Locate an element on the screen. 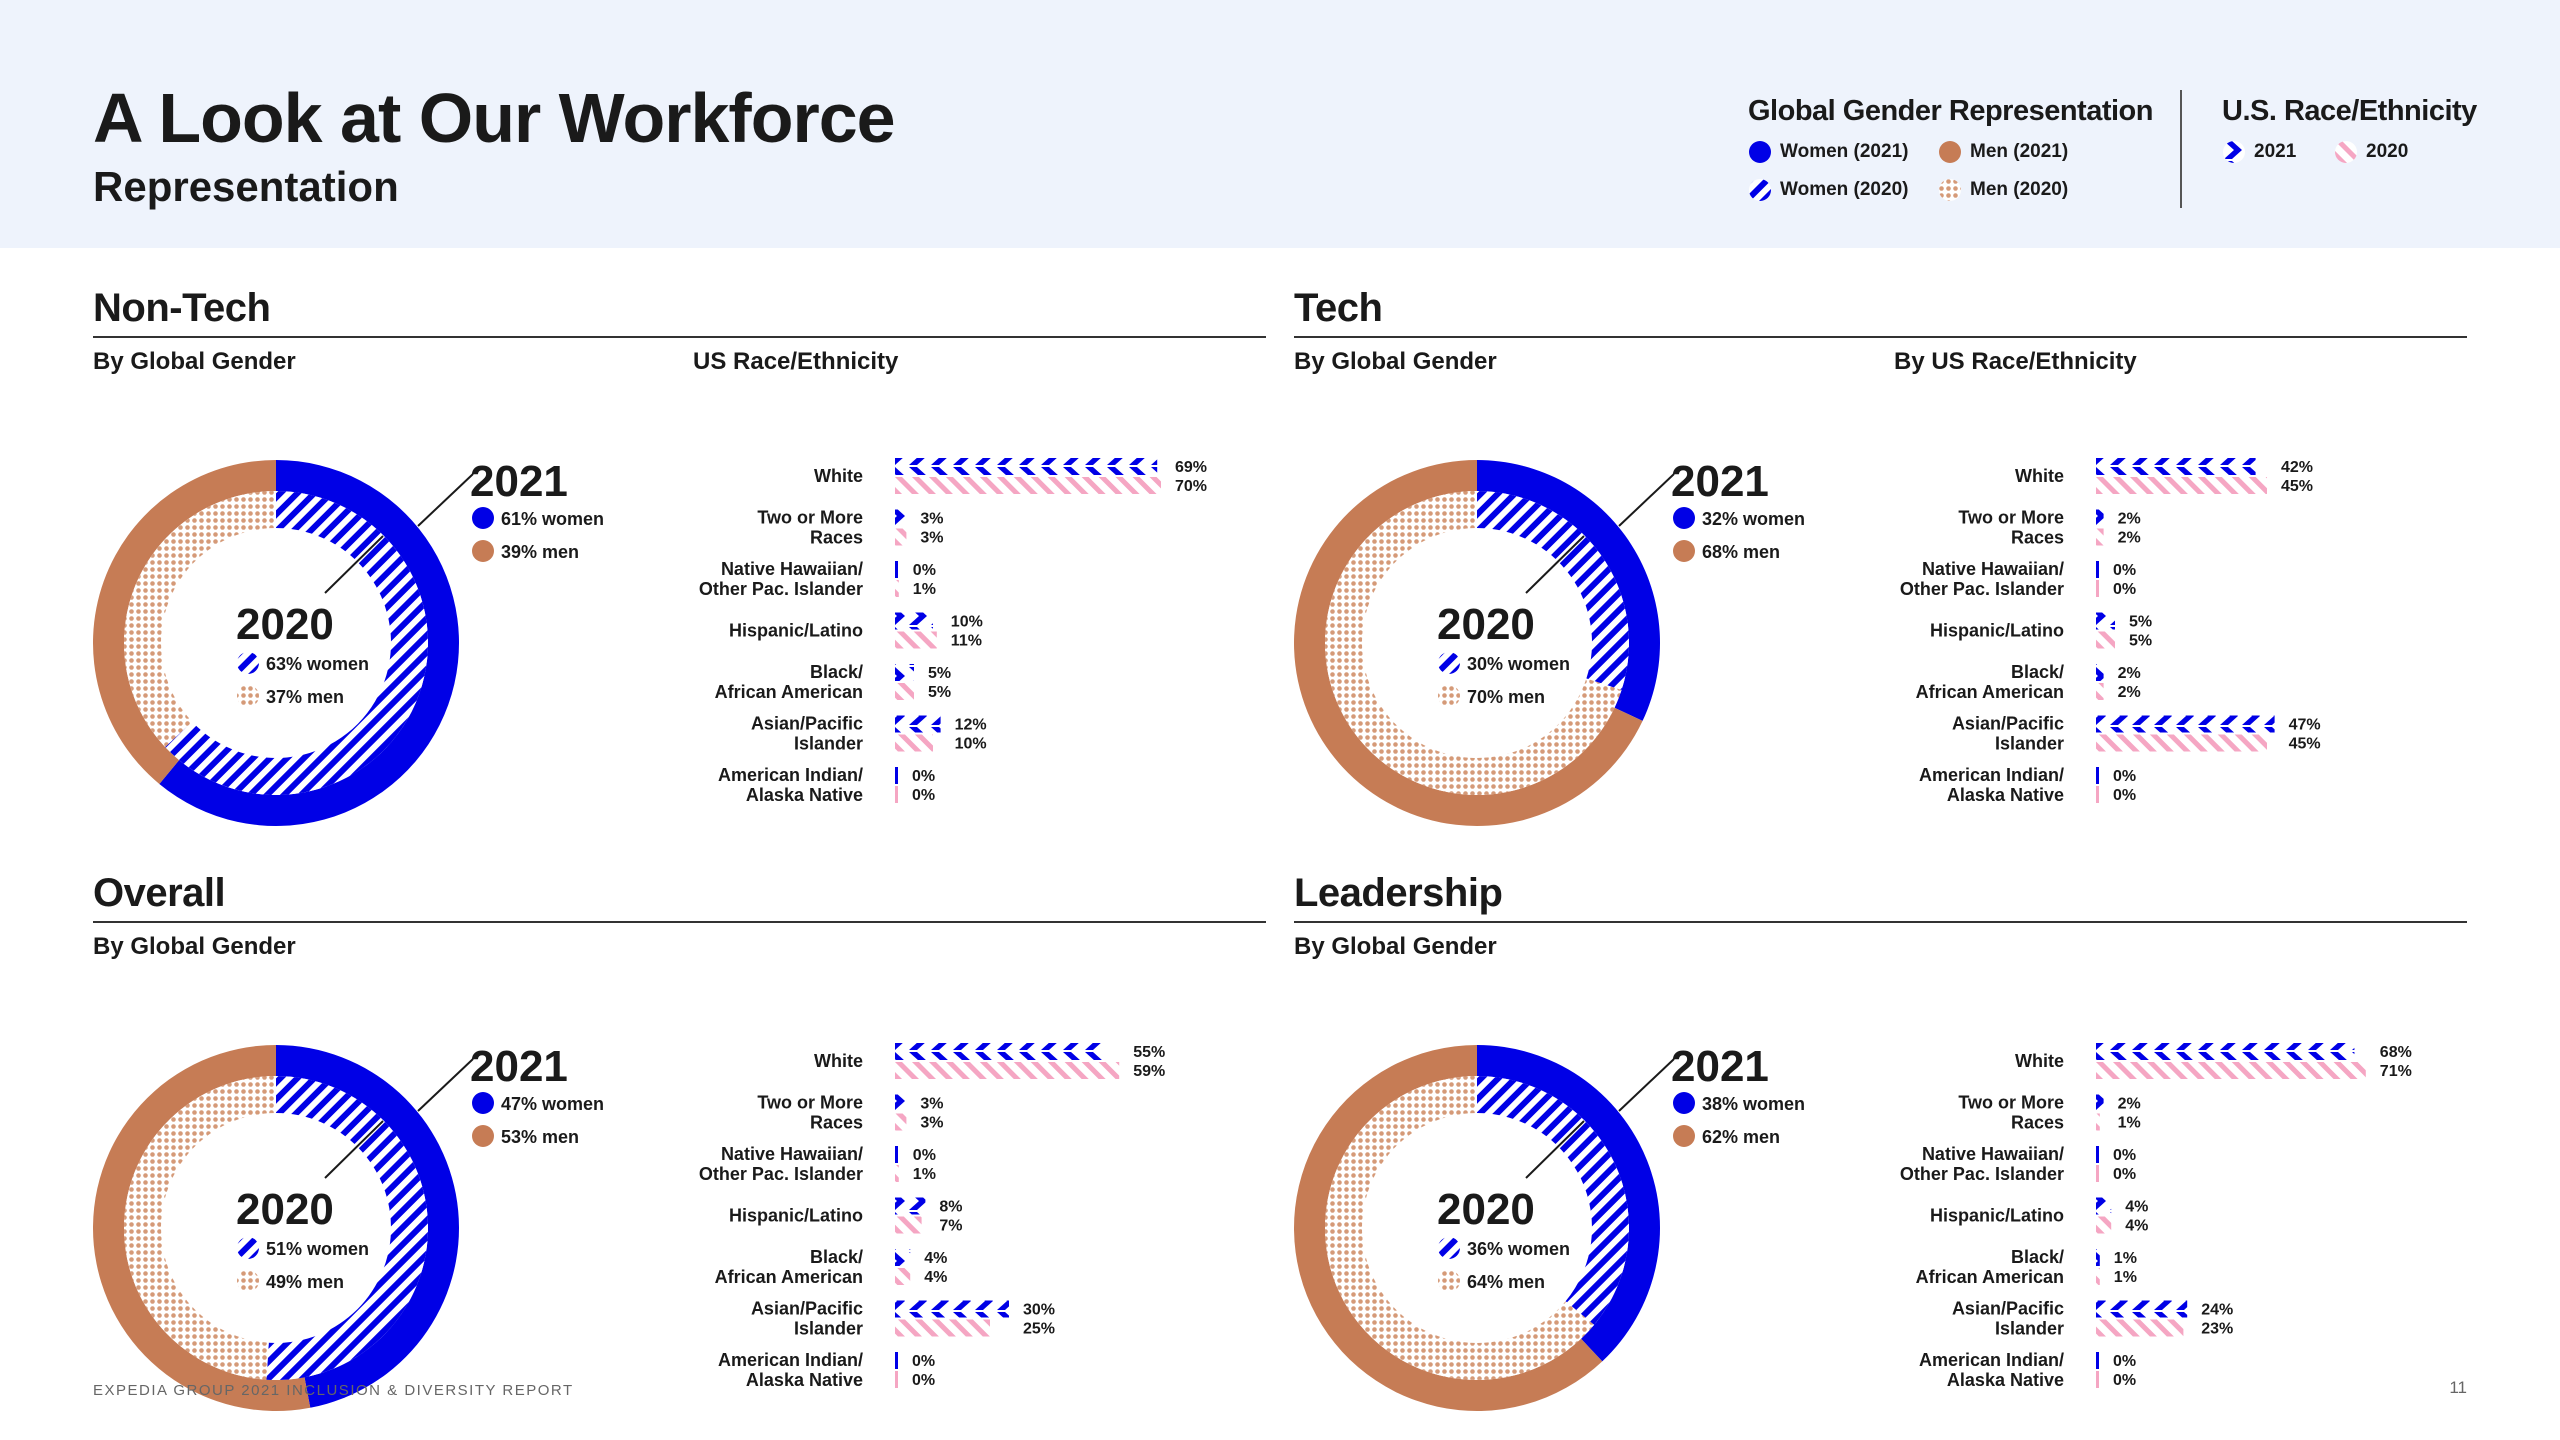  bar-2021-value: 5% is located at coordinates (939, 673).